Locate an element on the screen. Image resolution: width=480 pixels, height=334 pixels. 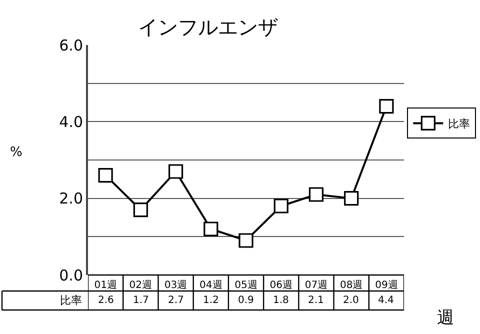
chart-title: インフルエンザ is located at coordinates (208, 27).